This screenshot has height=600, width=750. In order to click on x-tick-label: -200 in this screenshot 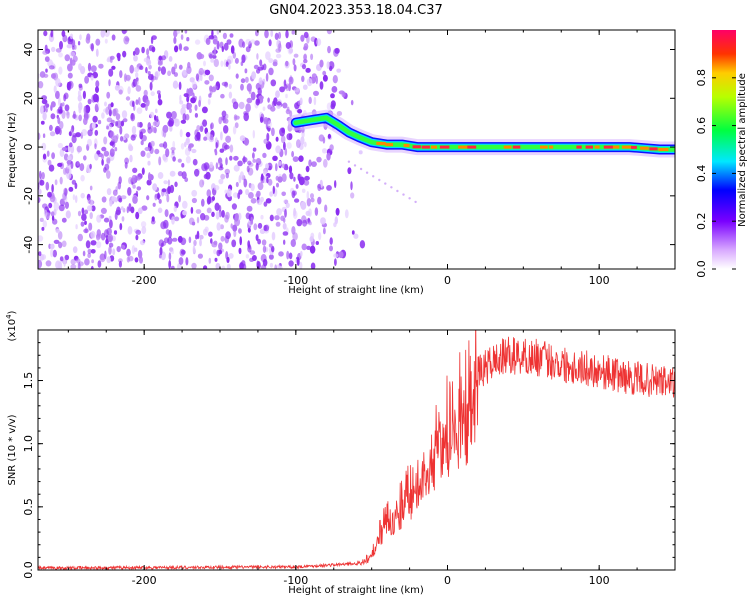, I will do `click(144, 280)`.